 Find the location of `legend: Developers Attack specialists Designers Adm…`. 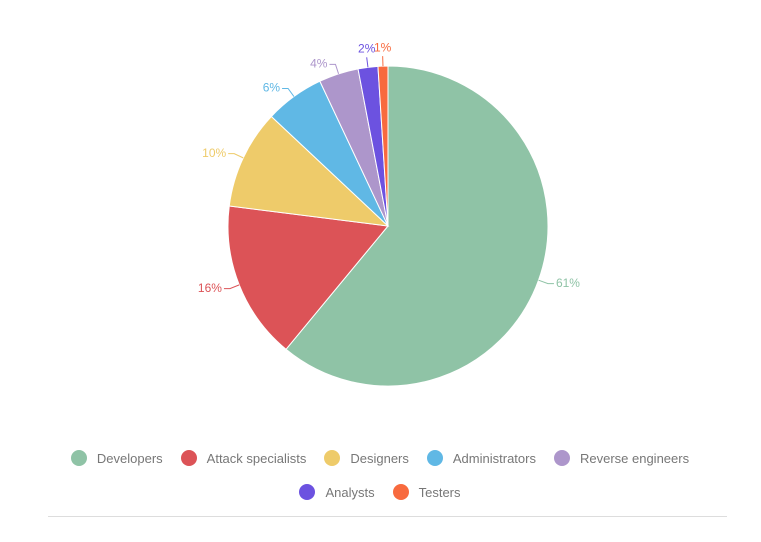

legend: Developers Attack specialists Designers Adm… is located at coordinates (380, 475).